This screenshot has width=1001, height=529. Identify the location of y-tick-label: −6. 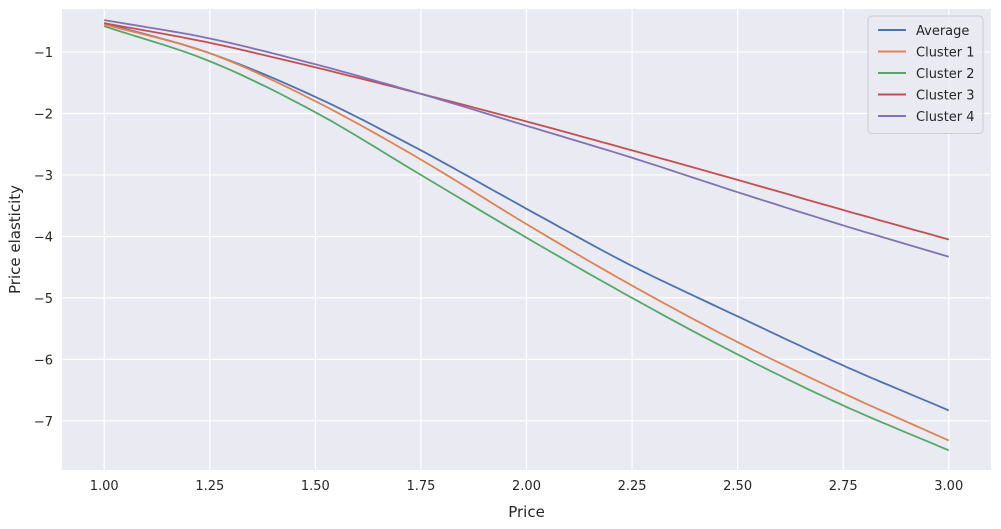
(43, 360).